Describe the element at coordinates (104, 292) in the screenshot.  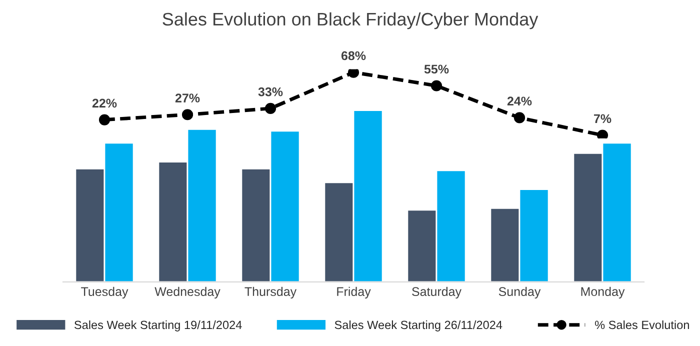
I see `x-tick-label: Tuesday` at that location.